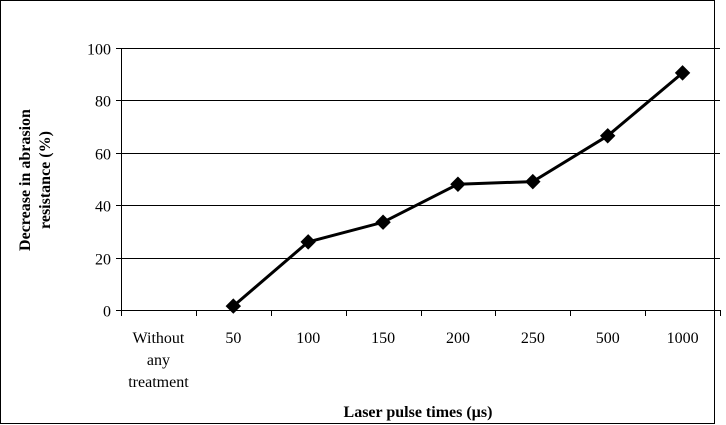 The width and height of the screenshot is (726, 425). I want to click on x-tick-label: 200, so click(458, 338).